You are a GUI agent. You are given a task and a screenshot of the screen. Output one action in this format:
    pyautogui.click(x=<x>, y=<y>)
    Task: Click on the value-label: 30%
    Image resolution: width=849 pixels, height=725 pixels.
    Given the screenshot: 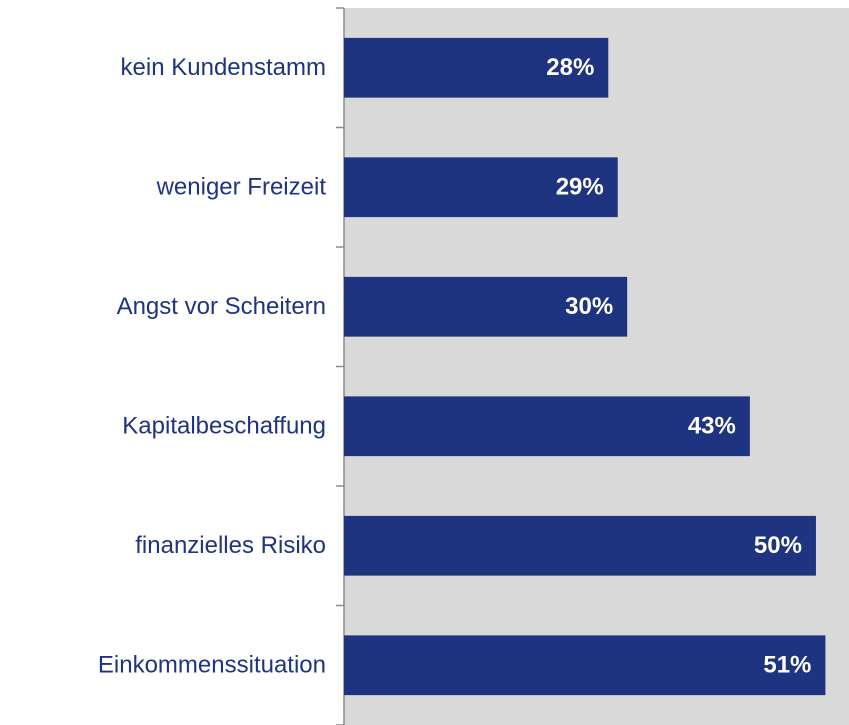 What is the action you would take?
    pyautogui.click(x=589, y=306)
    